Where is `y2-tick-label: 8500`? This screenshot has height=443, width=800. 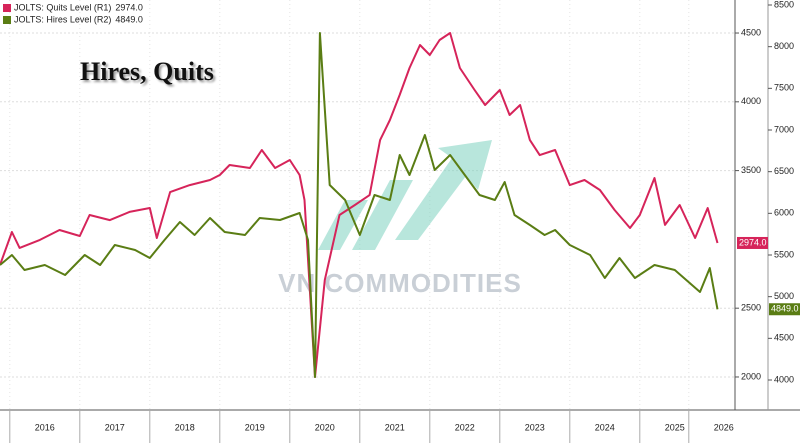
y2-tick-label: 8500 is located at coordinates (784, 4).